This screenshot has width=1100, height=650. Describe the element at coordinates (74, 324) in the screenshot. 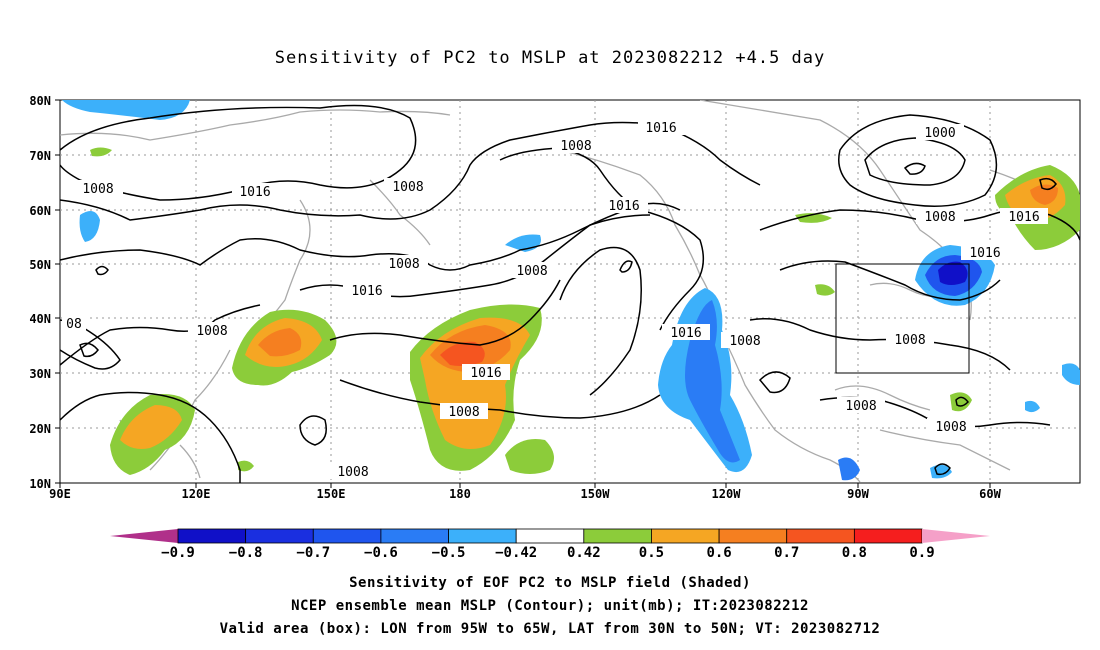

I see `contour-label: 08` at that location.